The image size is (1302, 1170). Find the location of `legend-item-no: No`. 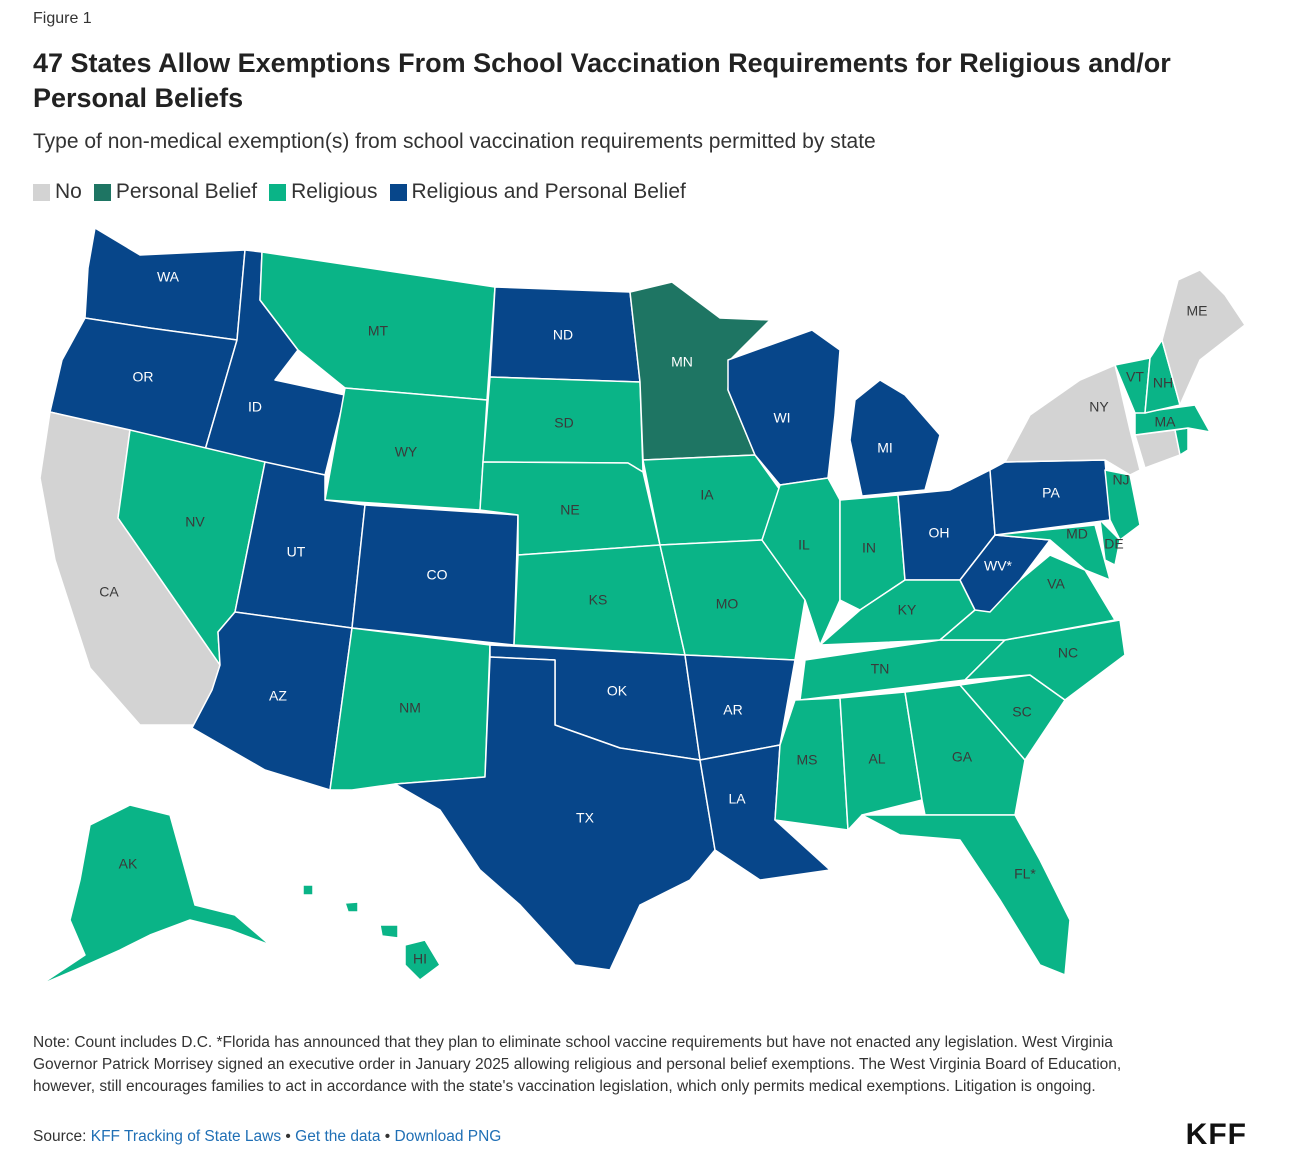

legend-item-no: No is located at coordinates (57, 192).